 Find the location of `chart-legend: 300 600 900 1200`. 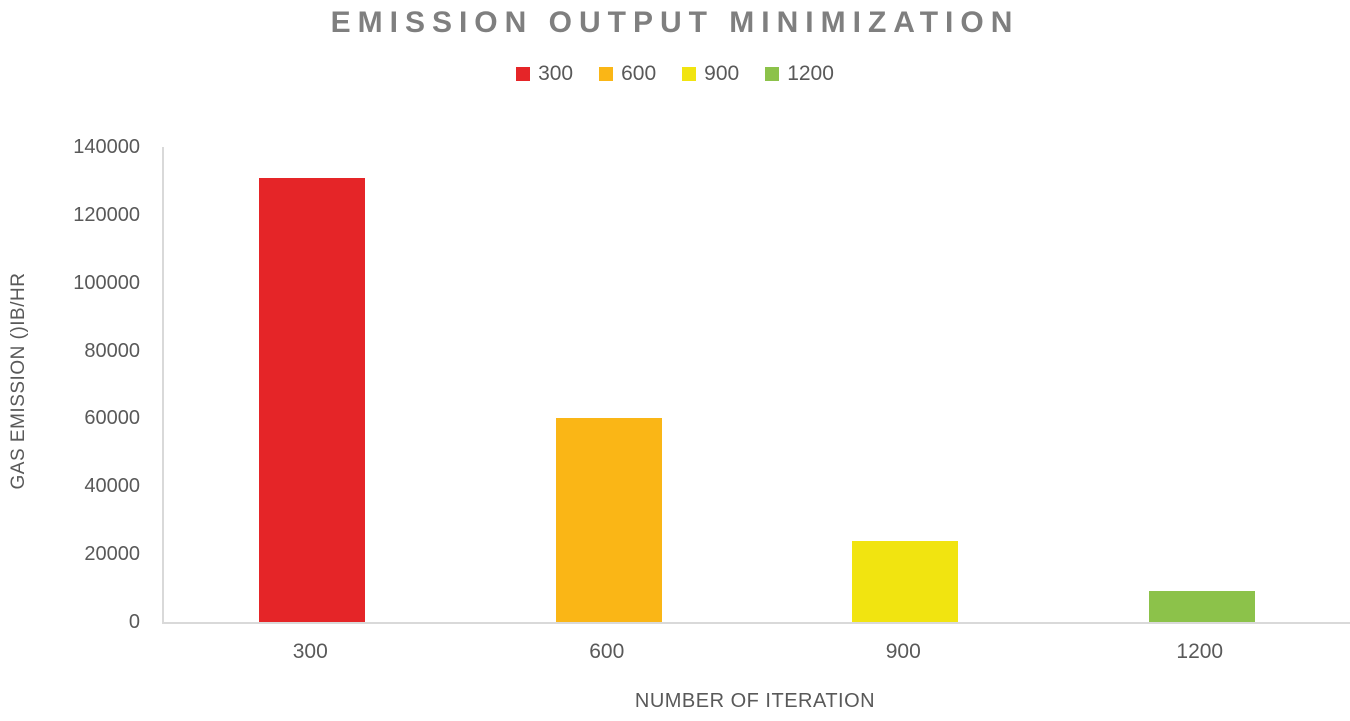

chart-legend: 300 600 900 1200 is located at coordinates (675, 74).